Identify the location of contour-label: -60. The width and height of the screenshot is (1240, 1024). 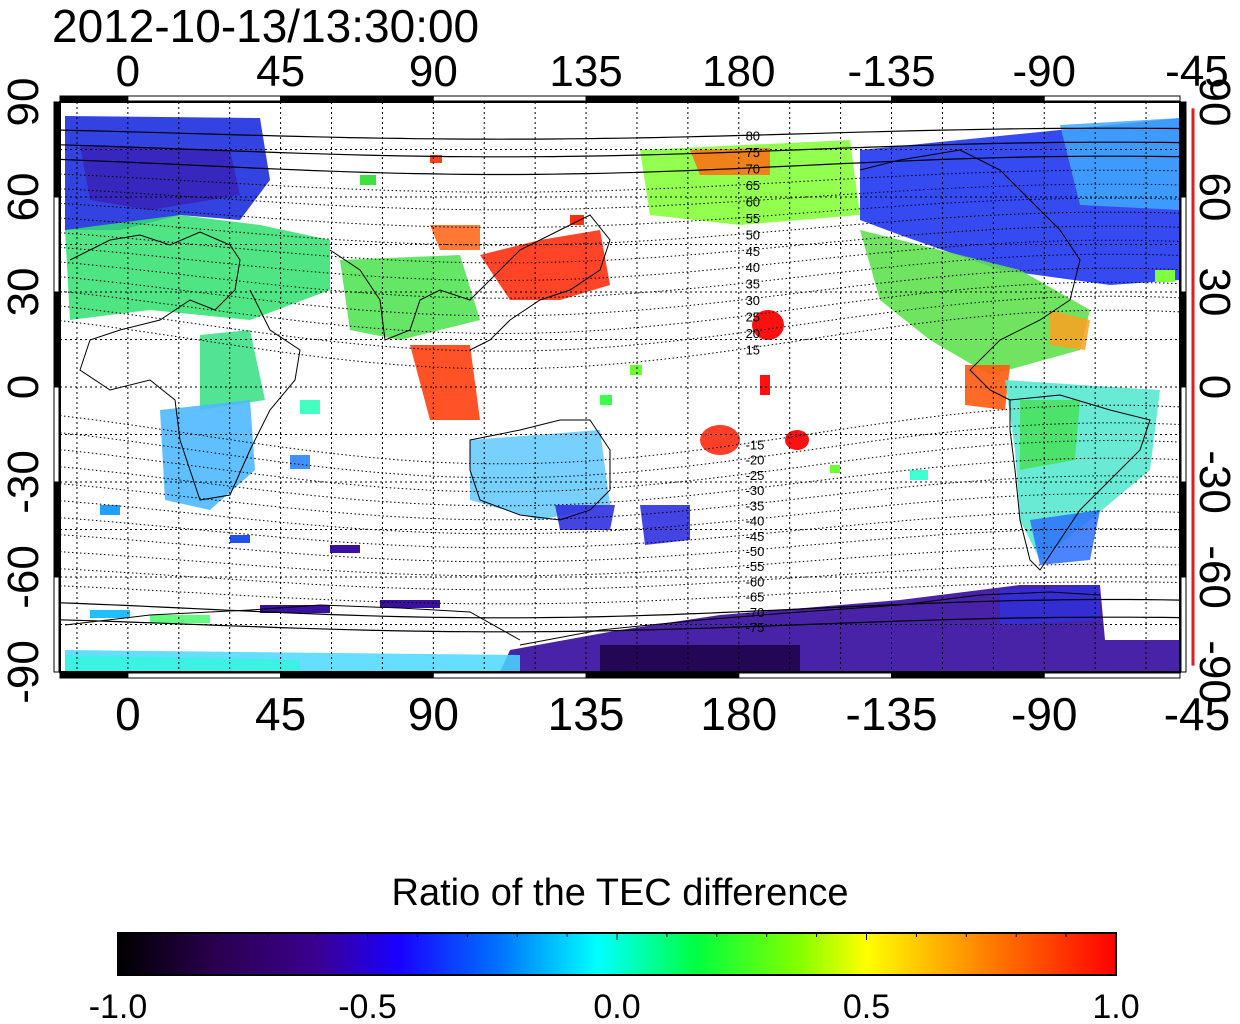
(755, 581).